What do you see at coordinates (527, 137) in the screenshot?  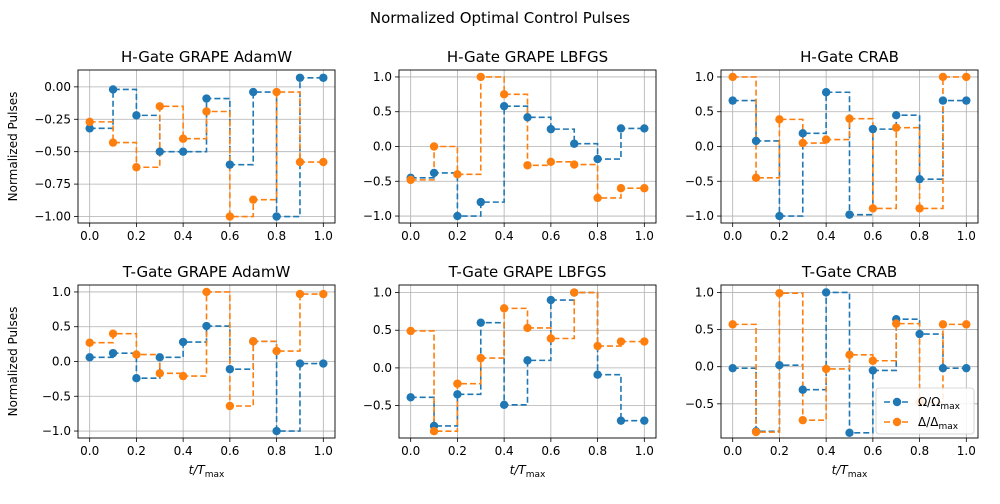 I see `series-line-delta` at bounding box center [527, 137].